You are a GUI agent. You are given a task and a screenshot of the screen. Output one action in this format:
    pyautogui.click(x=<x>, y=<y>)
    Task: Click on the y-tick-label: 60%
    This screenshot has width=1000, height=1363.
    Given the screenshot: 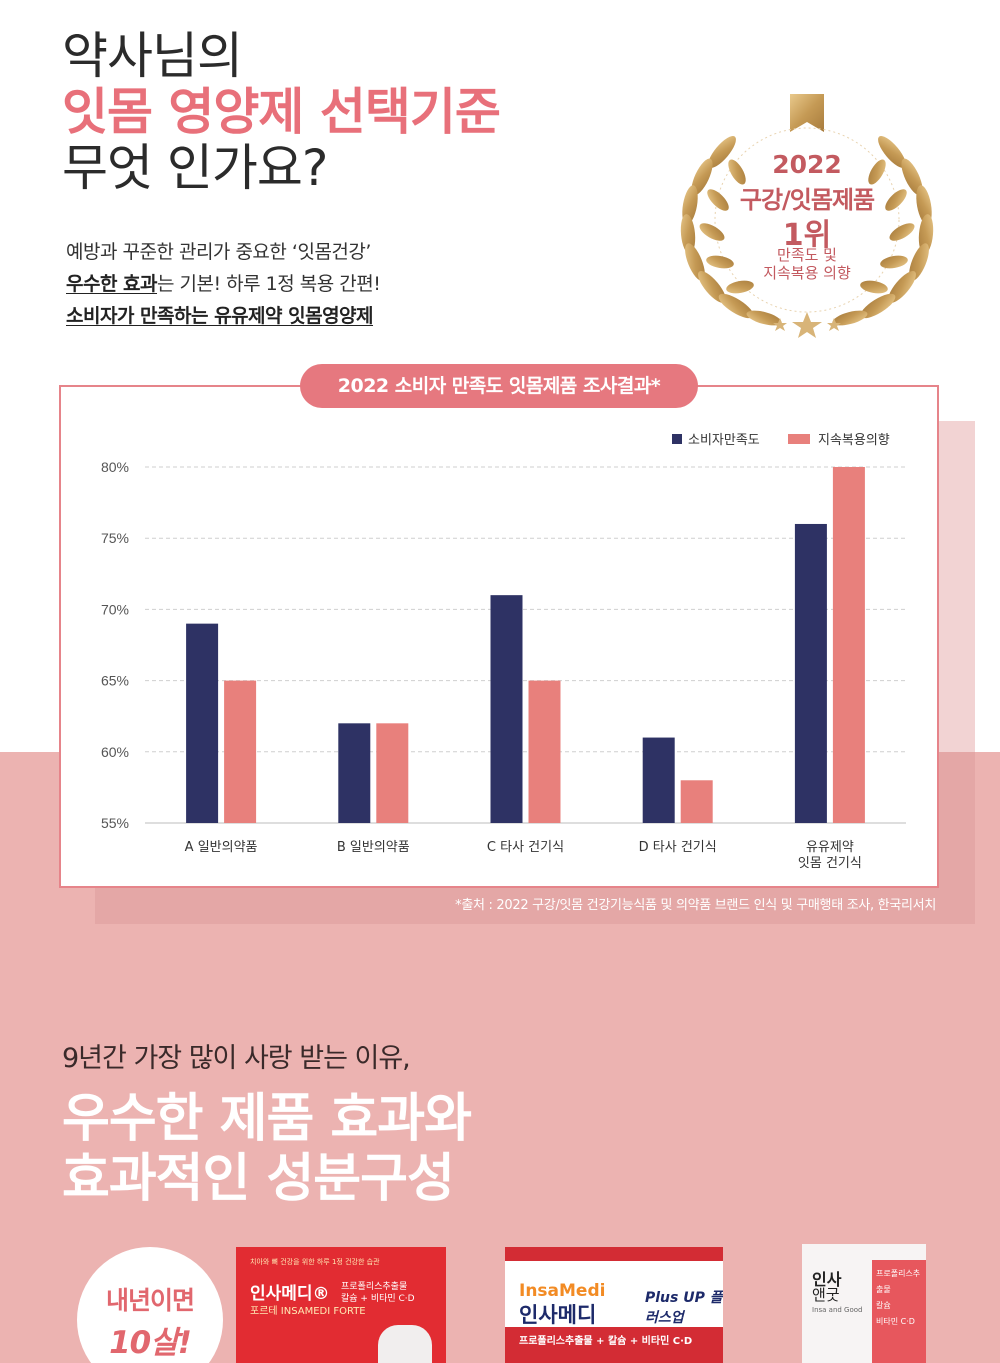 What is the action you would take?
    pyautogui.click(x=115, y=752)
    